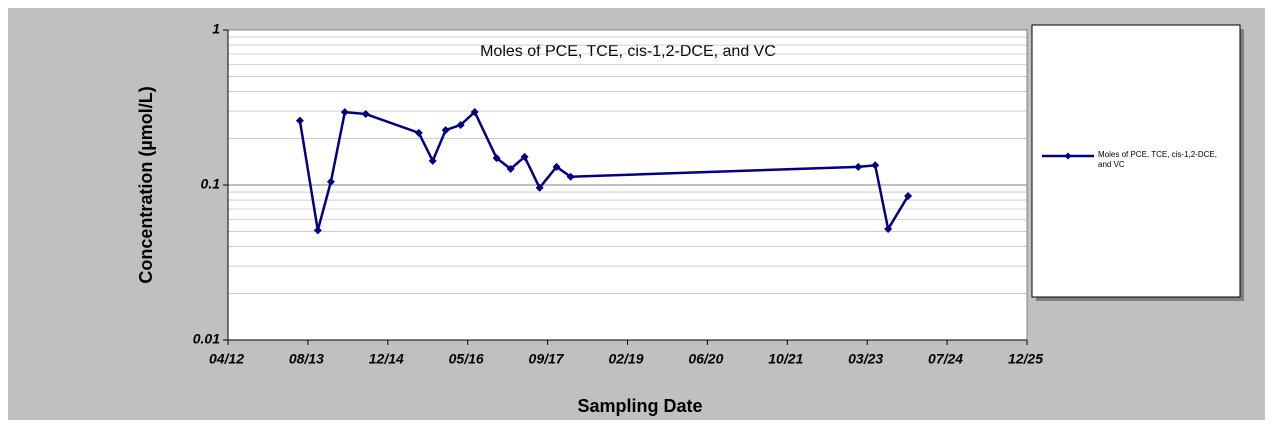 The height and width of the screenshot is (428, 1273). Describe the element at coordinates (945, 359) in the screenshot. I see `x-tick-label: 07/24` at that location.